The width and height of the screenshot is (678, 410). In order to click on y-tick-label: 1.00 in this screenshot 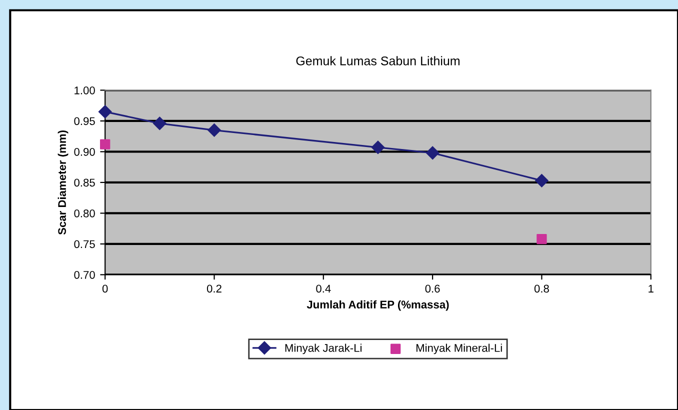, I will do `click(84, 90)`.